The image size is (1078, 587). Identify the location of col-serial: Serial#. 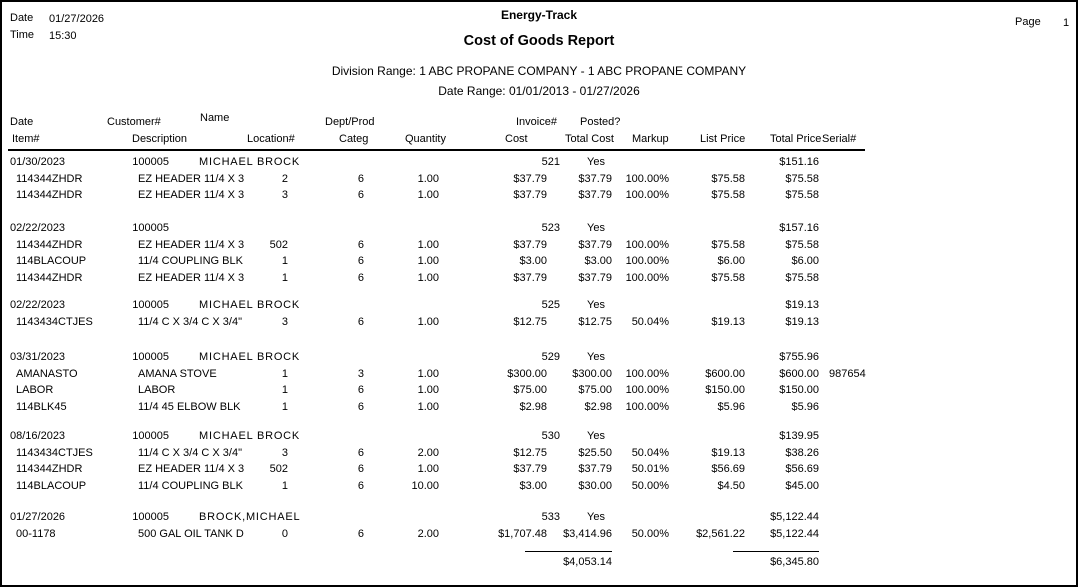
(839, 139).